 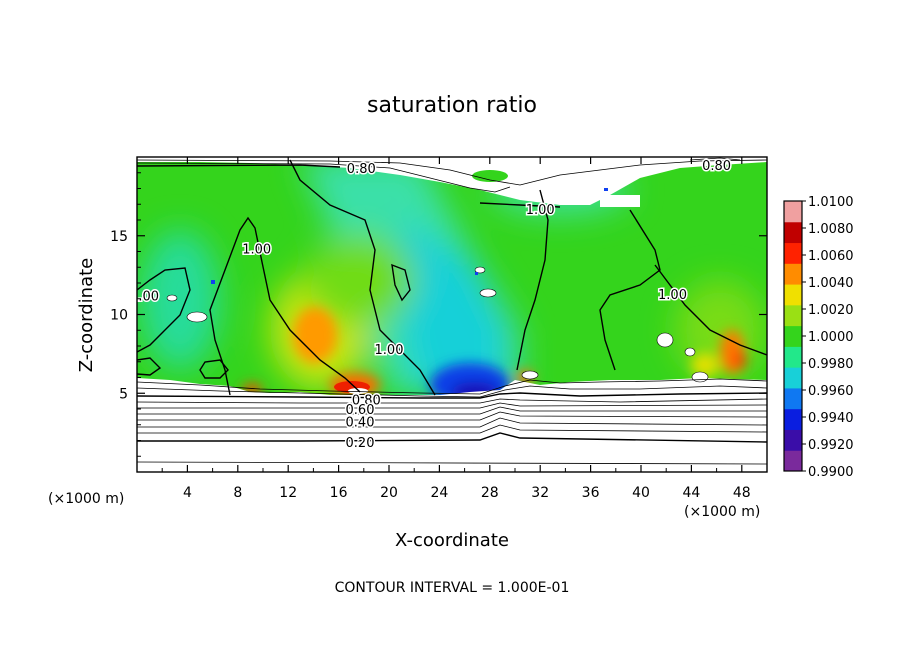 I want to click on contour-1-00-left-edge, so click(x=164, y=310).